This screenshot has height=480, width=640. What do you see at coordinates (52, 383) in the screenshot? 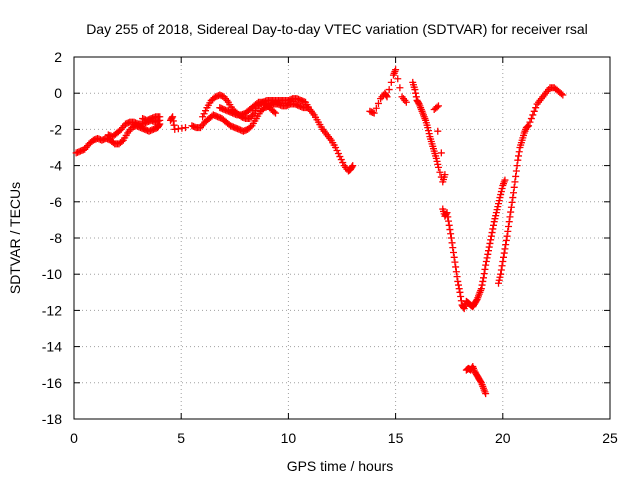
I see `y-tick-label: -16` at bounding box center [52, 383].